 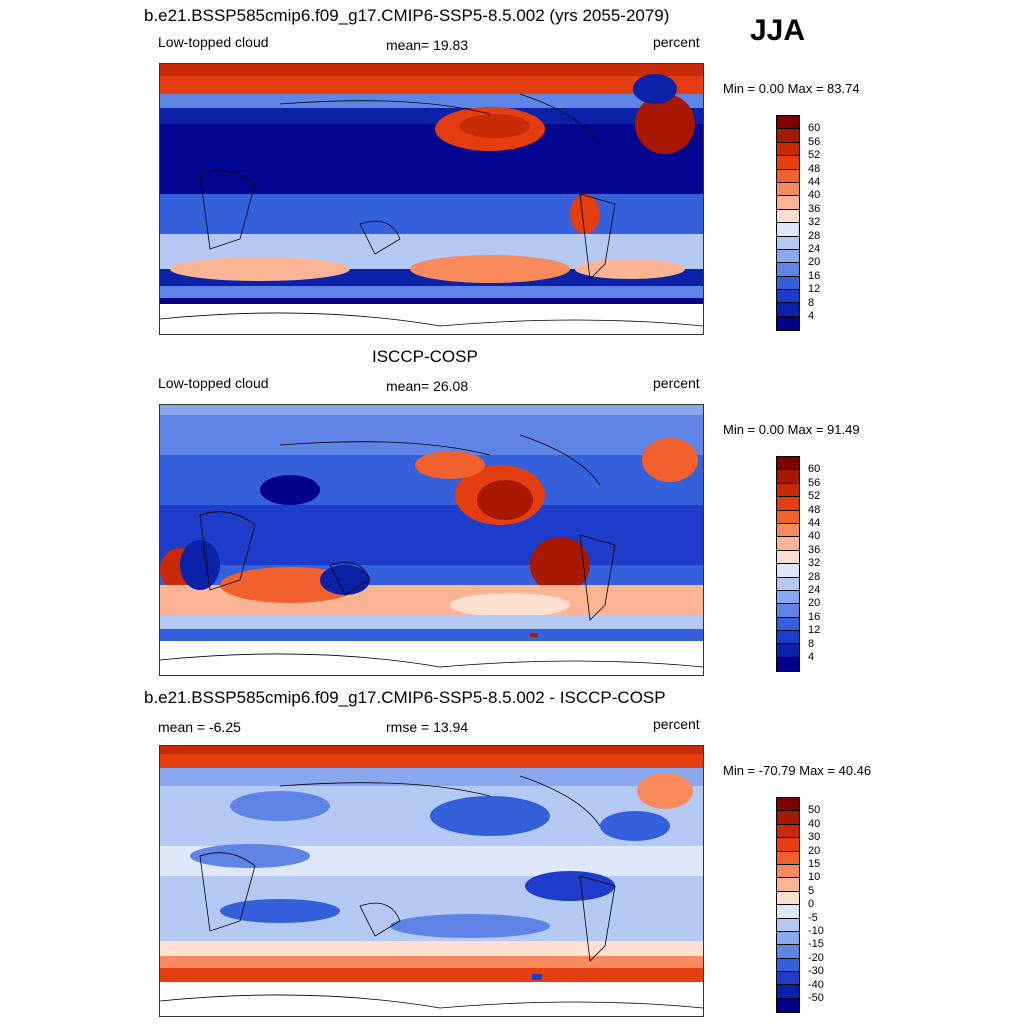 What do you see at coordinates (778, 30) in the screenshot?
I see `season-label: JJA` at bounding box center [778, 30].